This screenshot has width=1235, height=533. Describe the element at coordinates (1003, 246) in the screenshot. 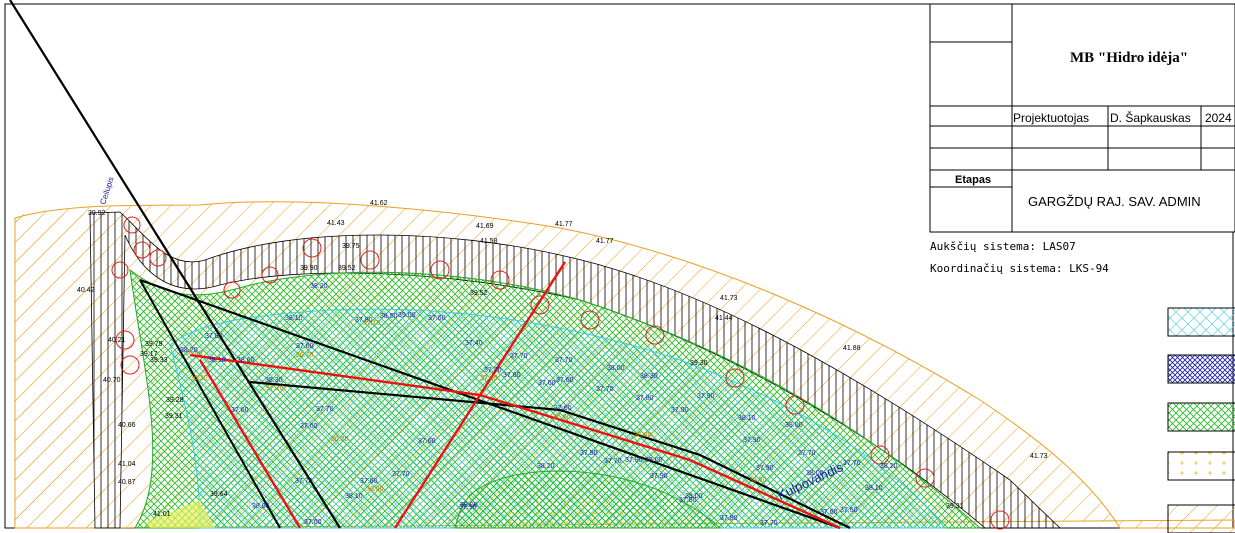

I see `height-system-note: Aukščių sistema: LAS07` at that location.